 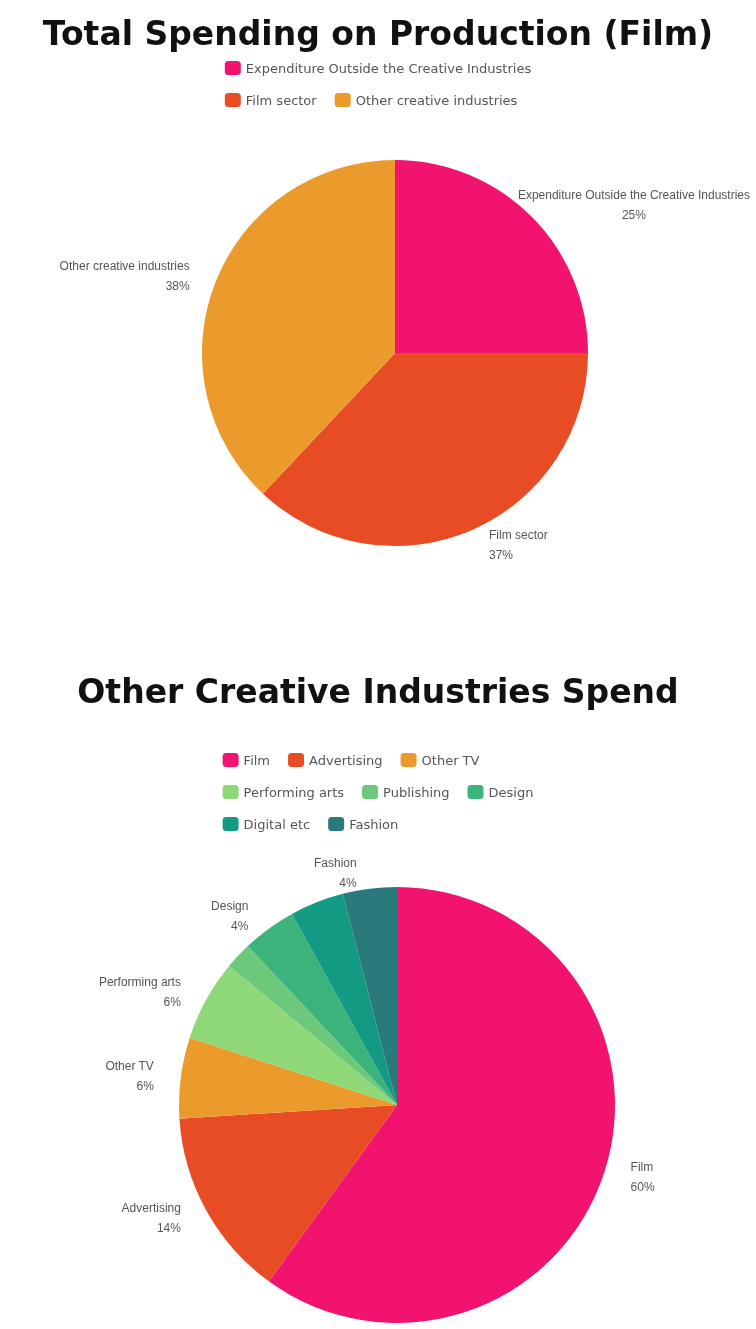 I want to click on legend-label: Expenditure Outside the Creative Industries, so click(x=388, y=68).